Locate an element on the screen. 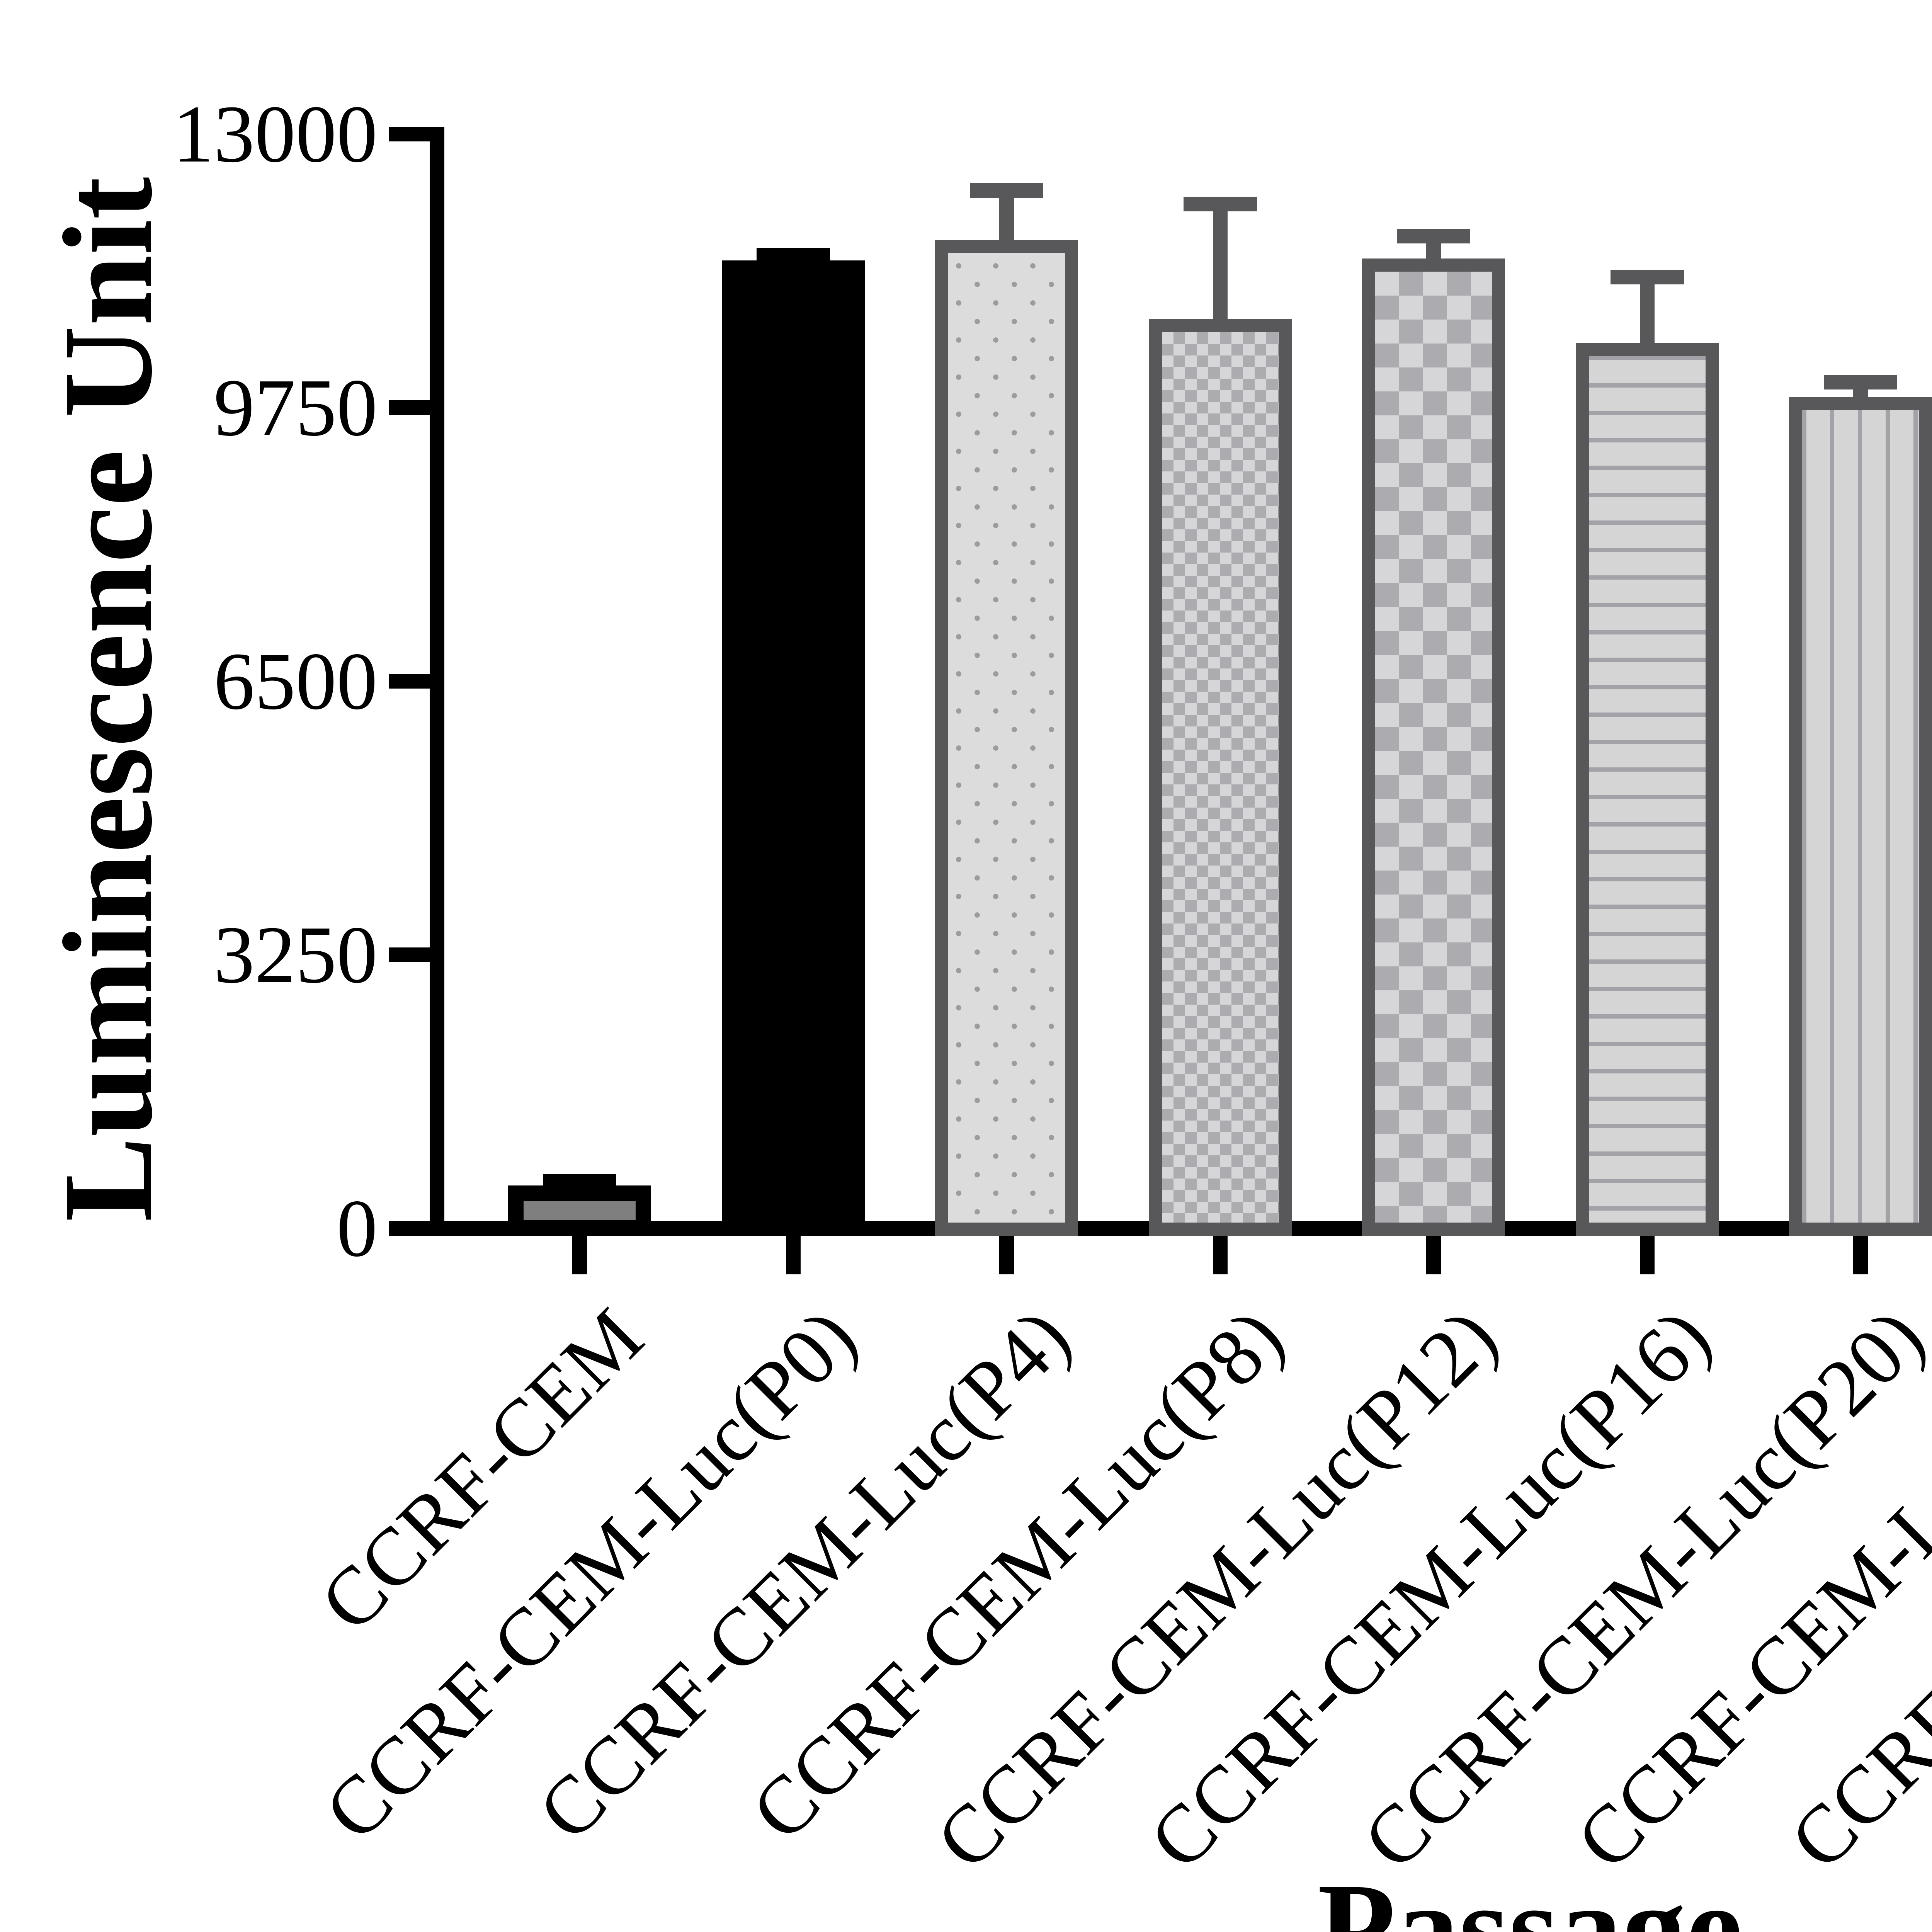 This screenshot has height=1932, width=1932. y-tick-label: 0 is located at coordinates (358, 1228).